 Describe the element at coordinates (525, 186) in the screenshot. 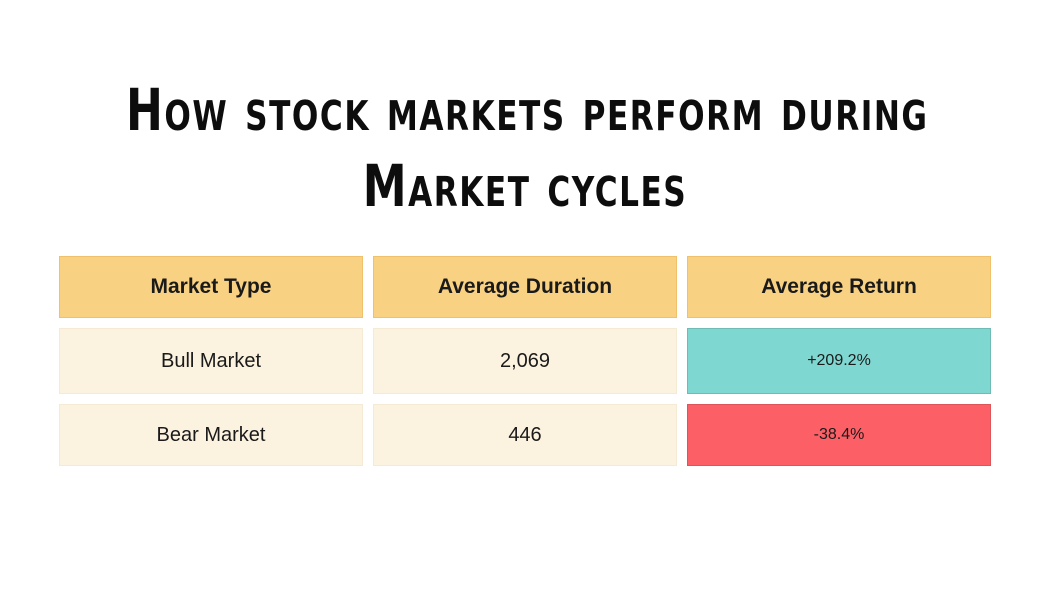

I see `page-title-line-2: Market Cycles` at that location.